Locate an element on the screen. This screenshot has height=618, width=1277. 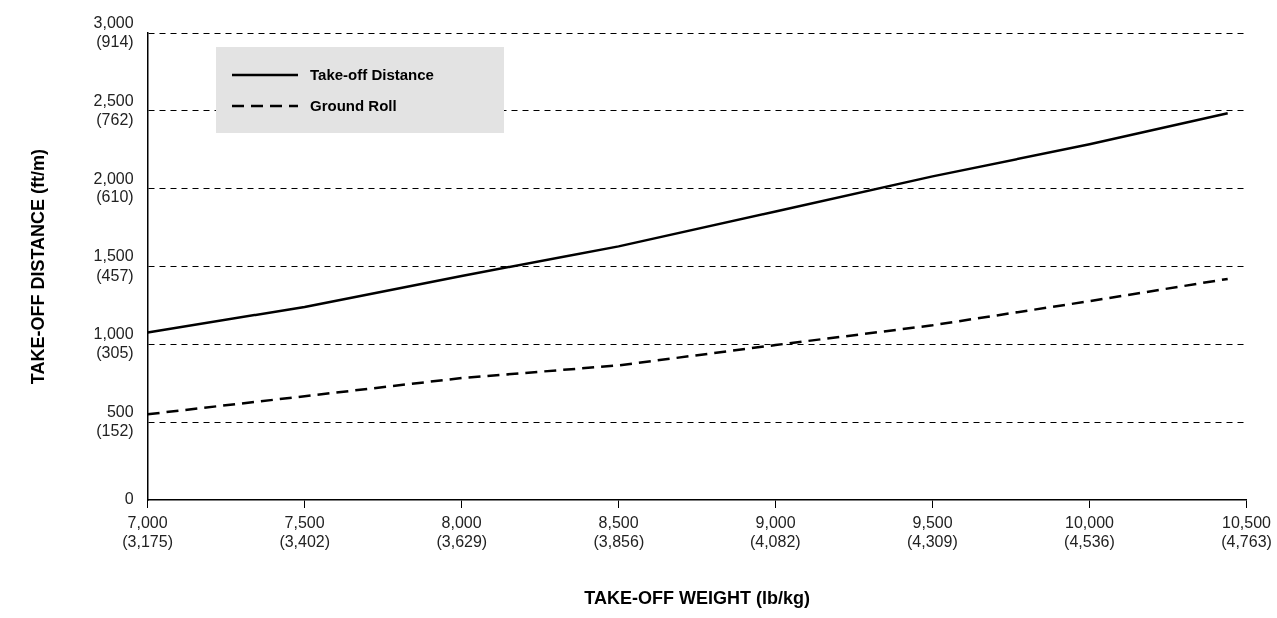
x-tick-label: 10,500 is located at coordinates (1247, 523).